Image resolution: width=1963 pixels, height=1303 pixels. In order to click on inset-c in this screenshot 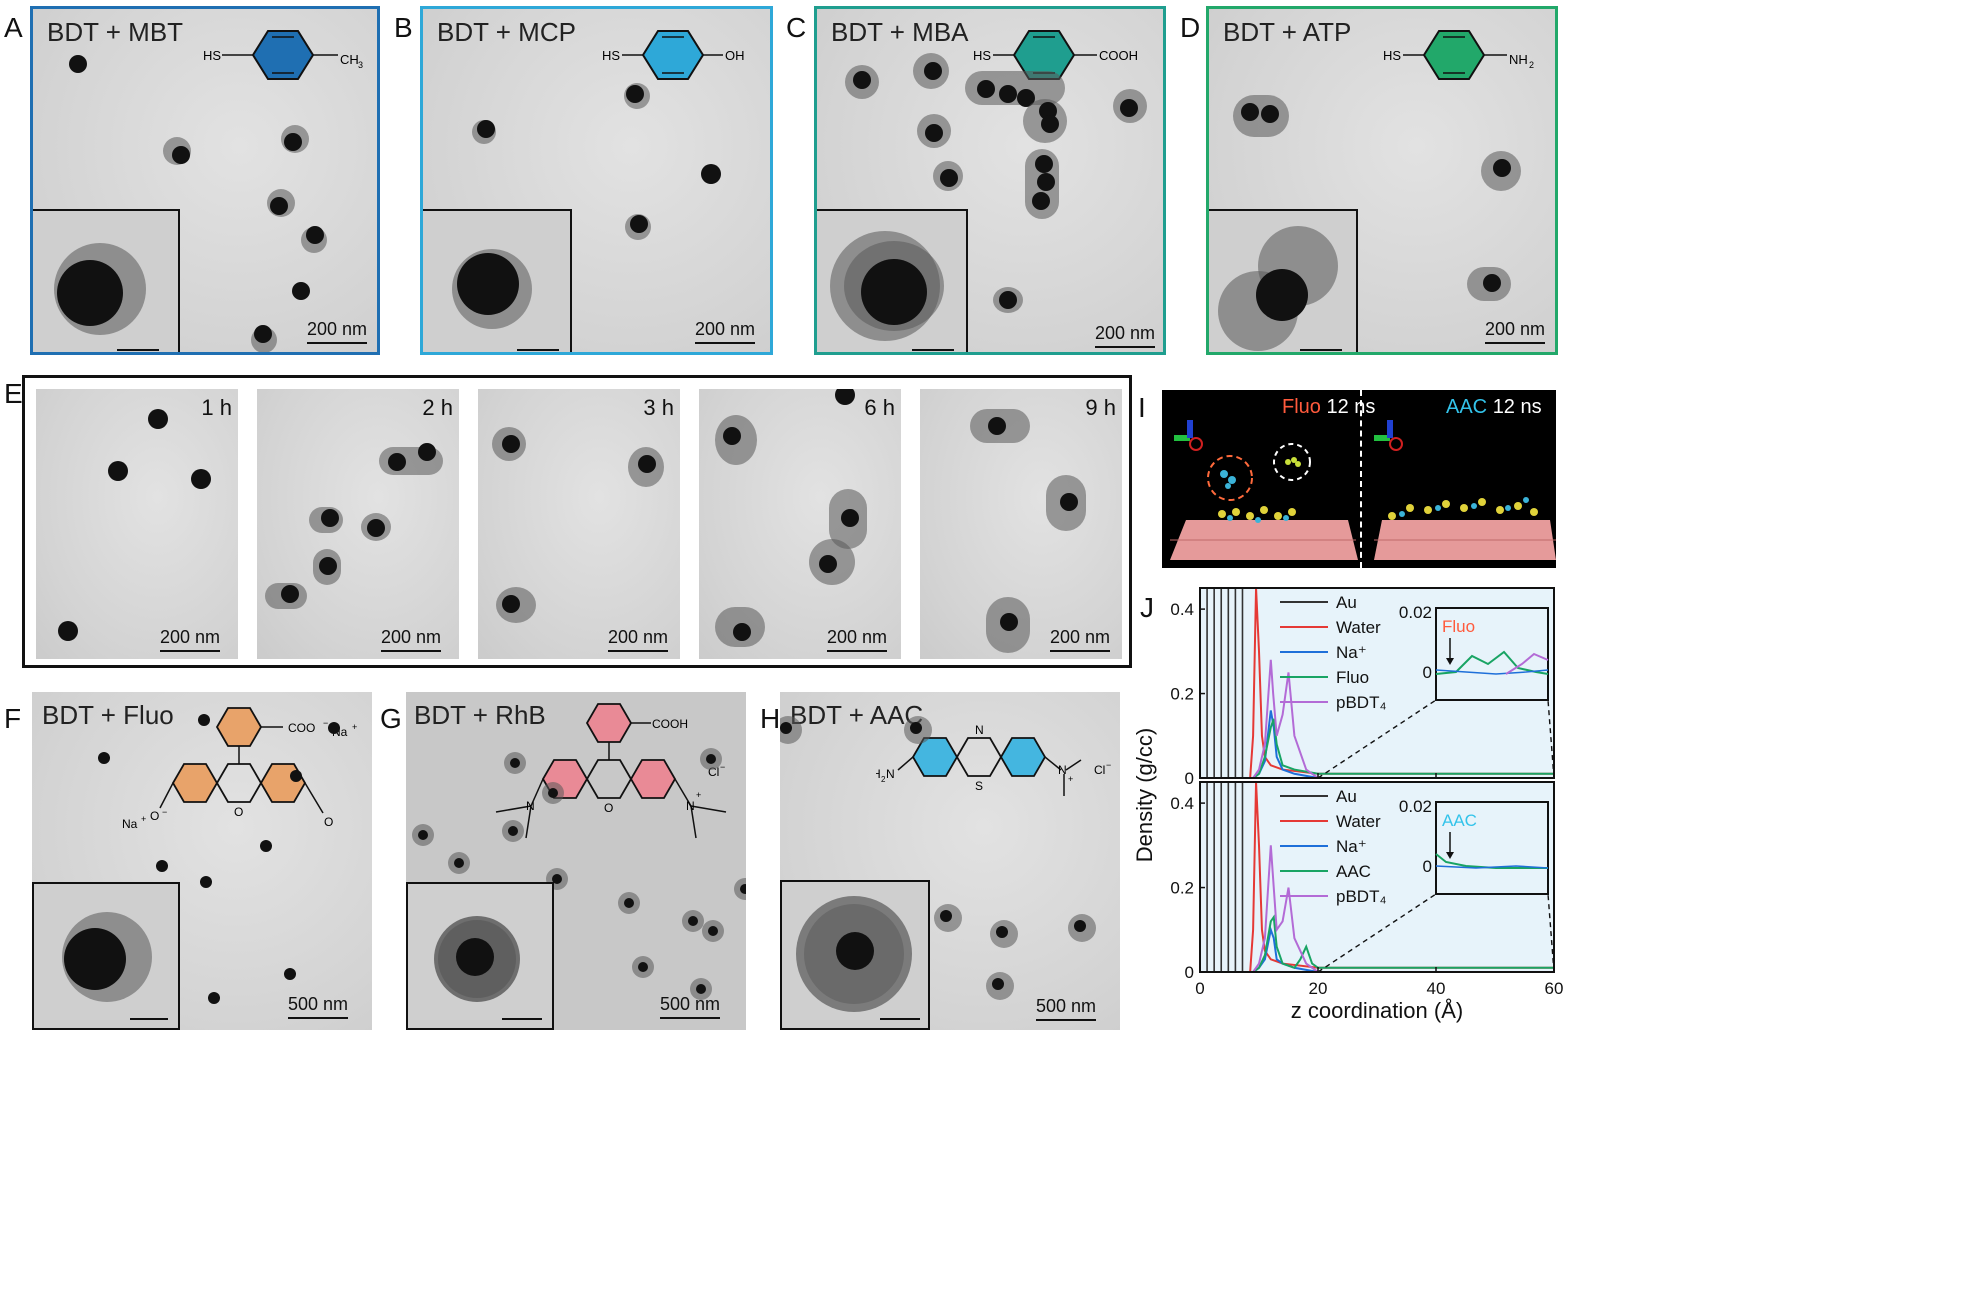, I will do `click(892, 280)`.